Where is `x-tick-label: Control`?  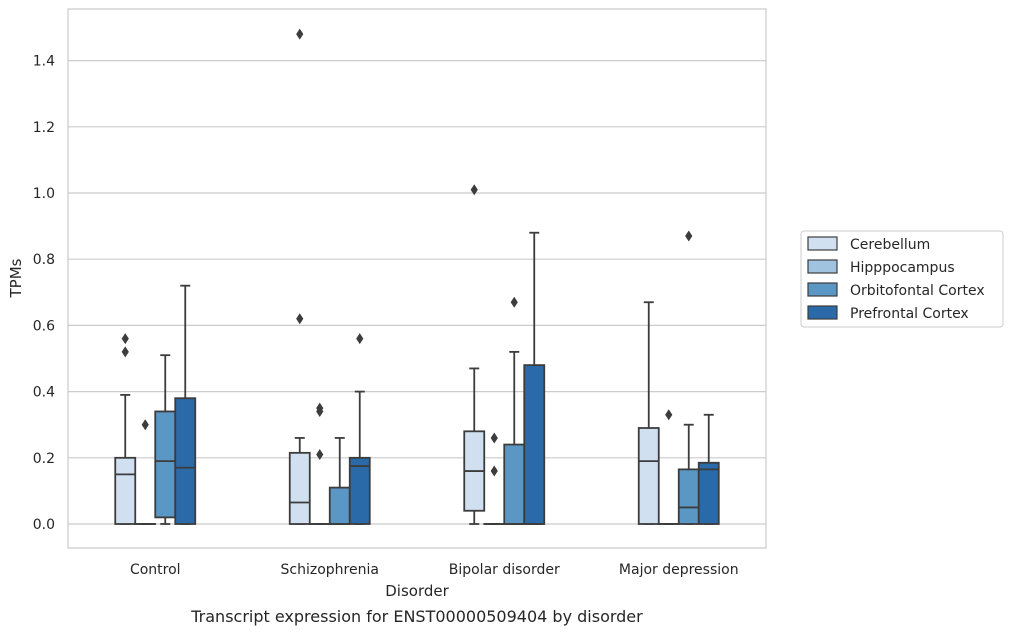 x-tick-label: Control is located at coordinates (155, 570).